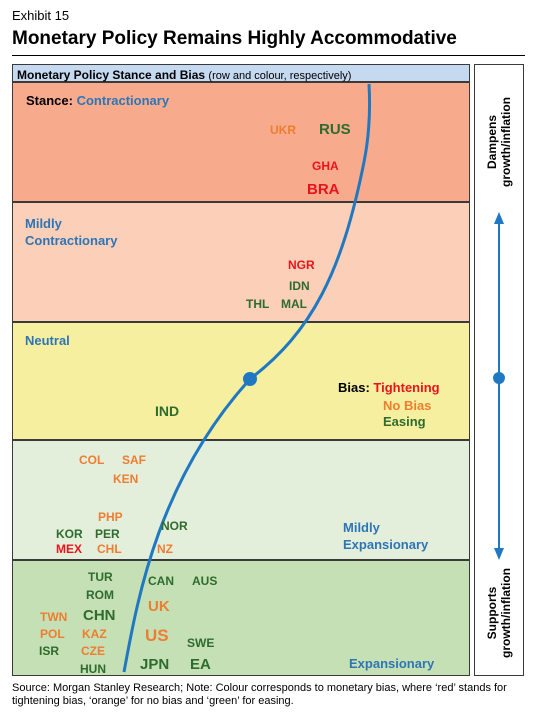 The width and height of the screenshot is (547, 725). I want to click on stance-label: Stance: Contractionary, so click(97, 100).